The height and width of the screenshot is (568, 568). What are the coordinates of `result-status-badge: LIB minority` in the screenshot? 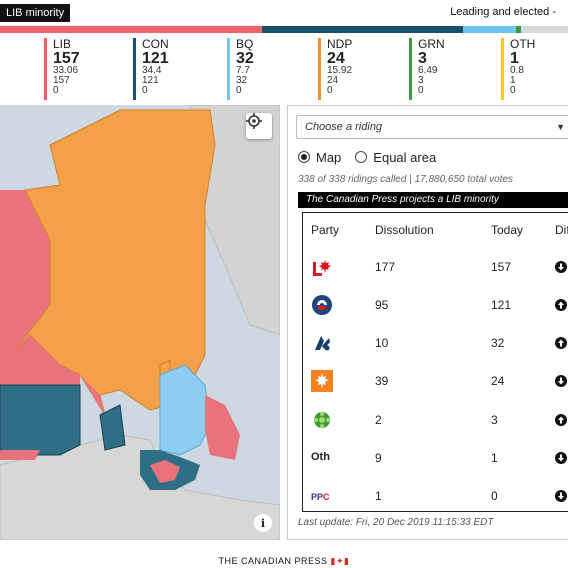 It's located at (35, 13).